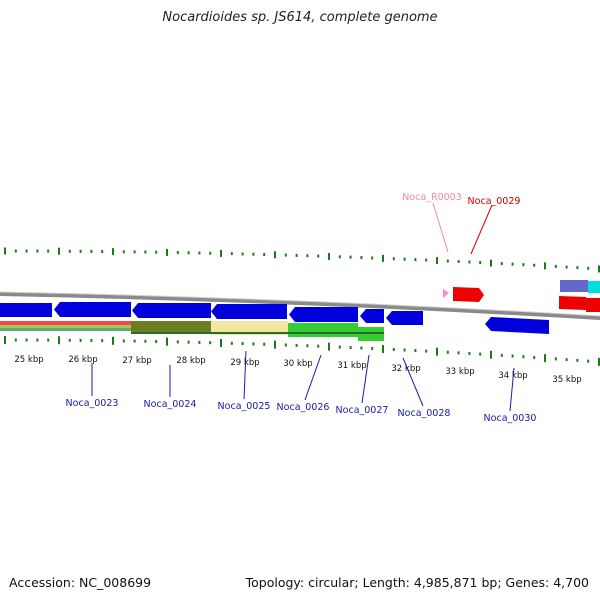  What do you see at coordinates (405, 369) in the screenshot?
I see `kbp-label: 32 kbp` at bounding box center [405, 369].